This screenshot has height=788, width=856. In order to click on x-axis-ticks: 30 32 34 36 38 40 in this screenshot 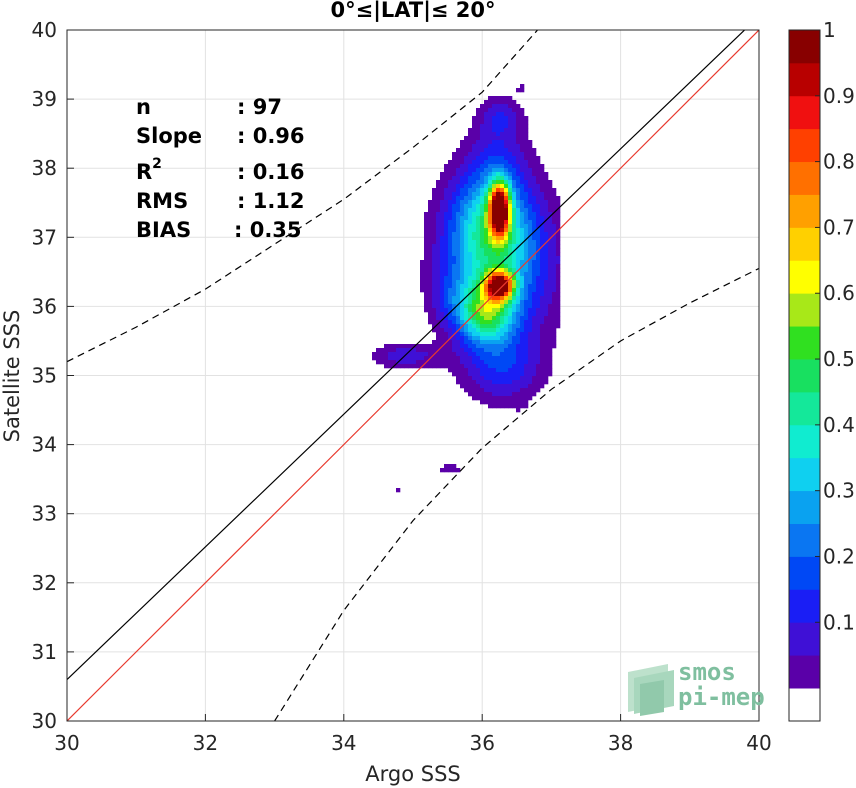, I will do `click(413, 734)`.